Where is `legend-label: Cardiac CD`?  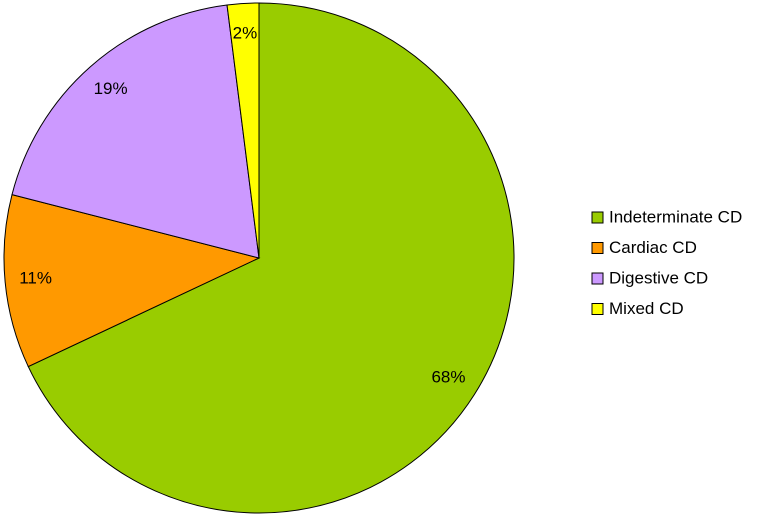 legend-label: Cardiac CD is located at coordinates (653, 247).